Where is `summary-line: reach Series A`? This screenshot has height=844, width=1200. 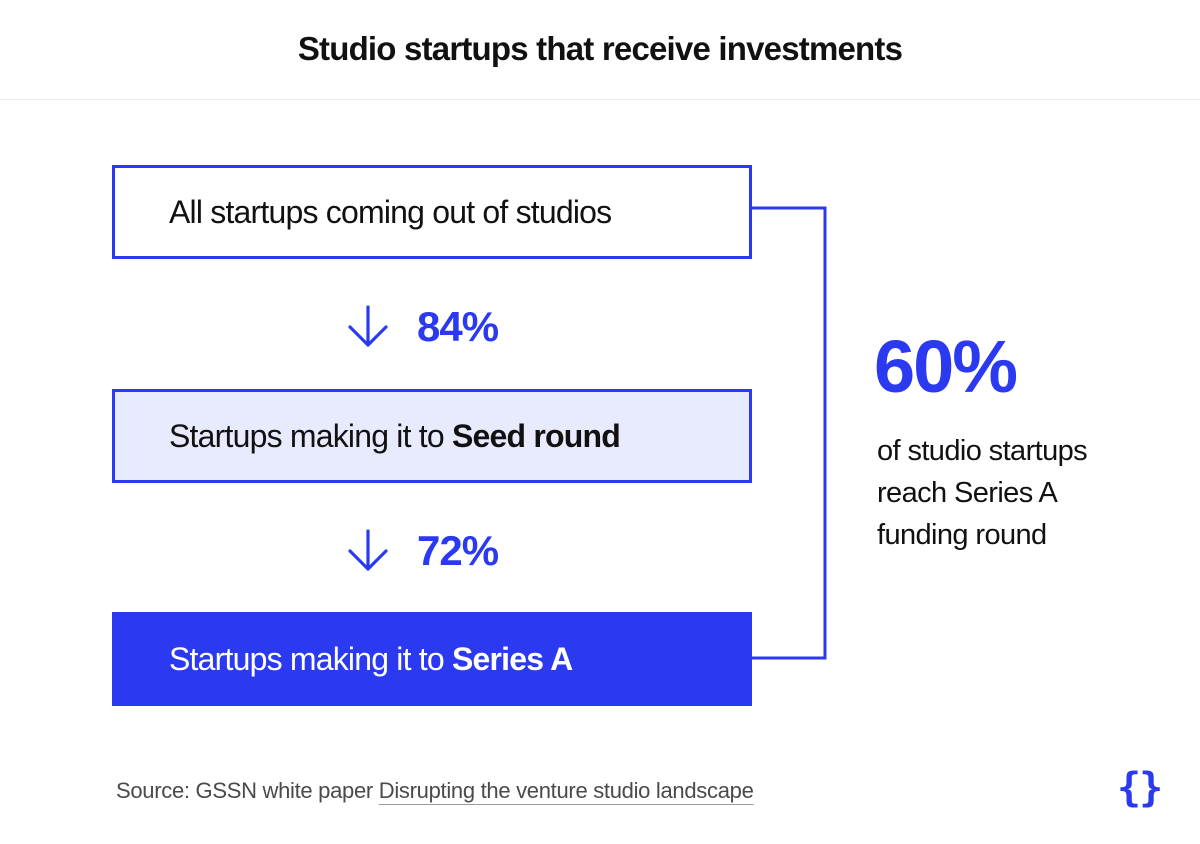 summary-line: reach Series A is located at coordinates (967, 493).